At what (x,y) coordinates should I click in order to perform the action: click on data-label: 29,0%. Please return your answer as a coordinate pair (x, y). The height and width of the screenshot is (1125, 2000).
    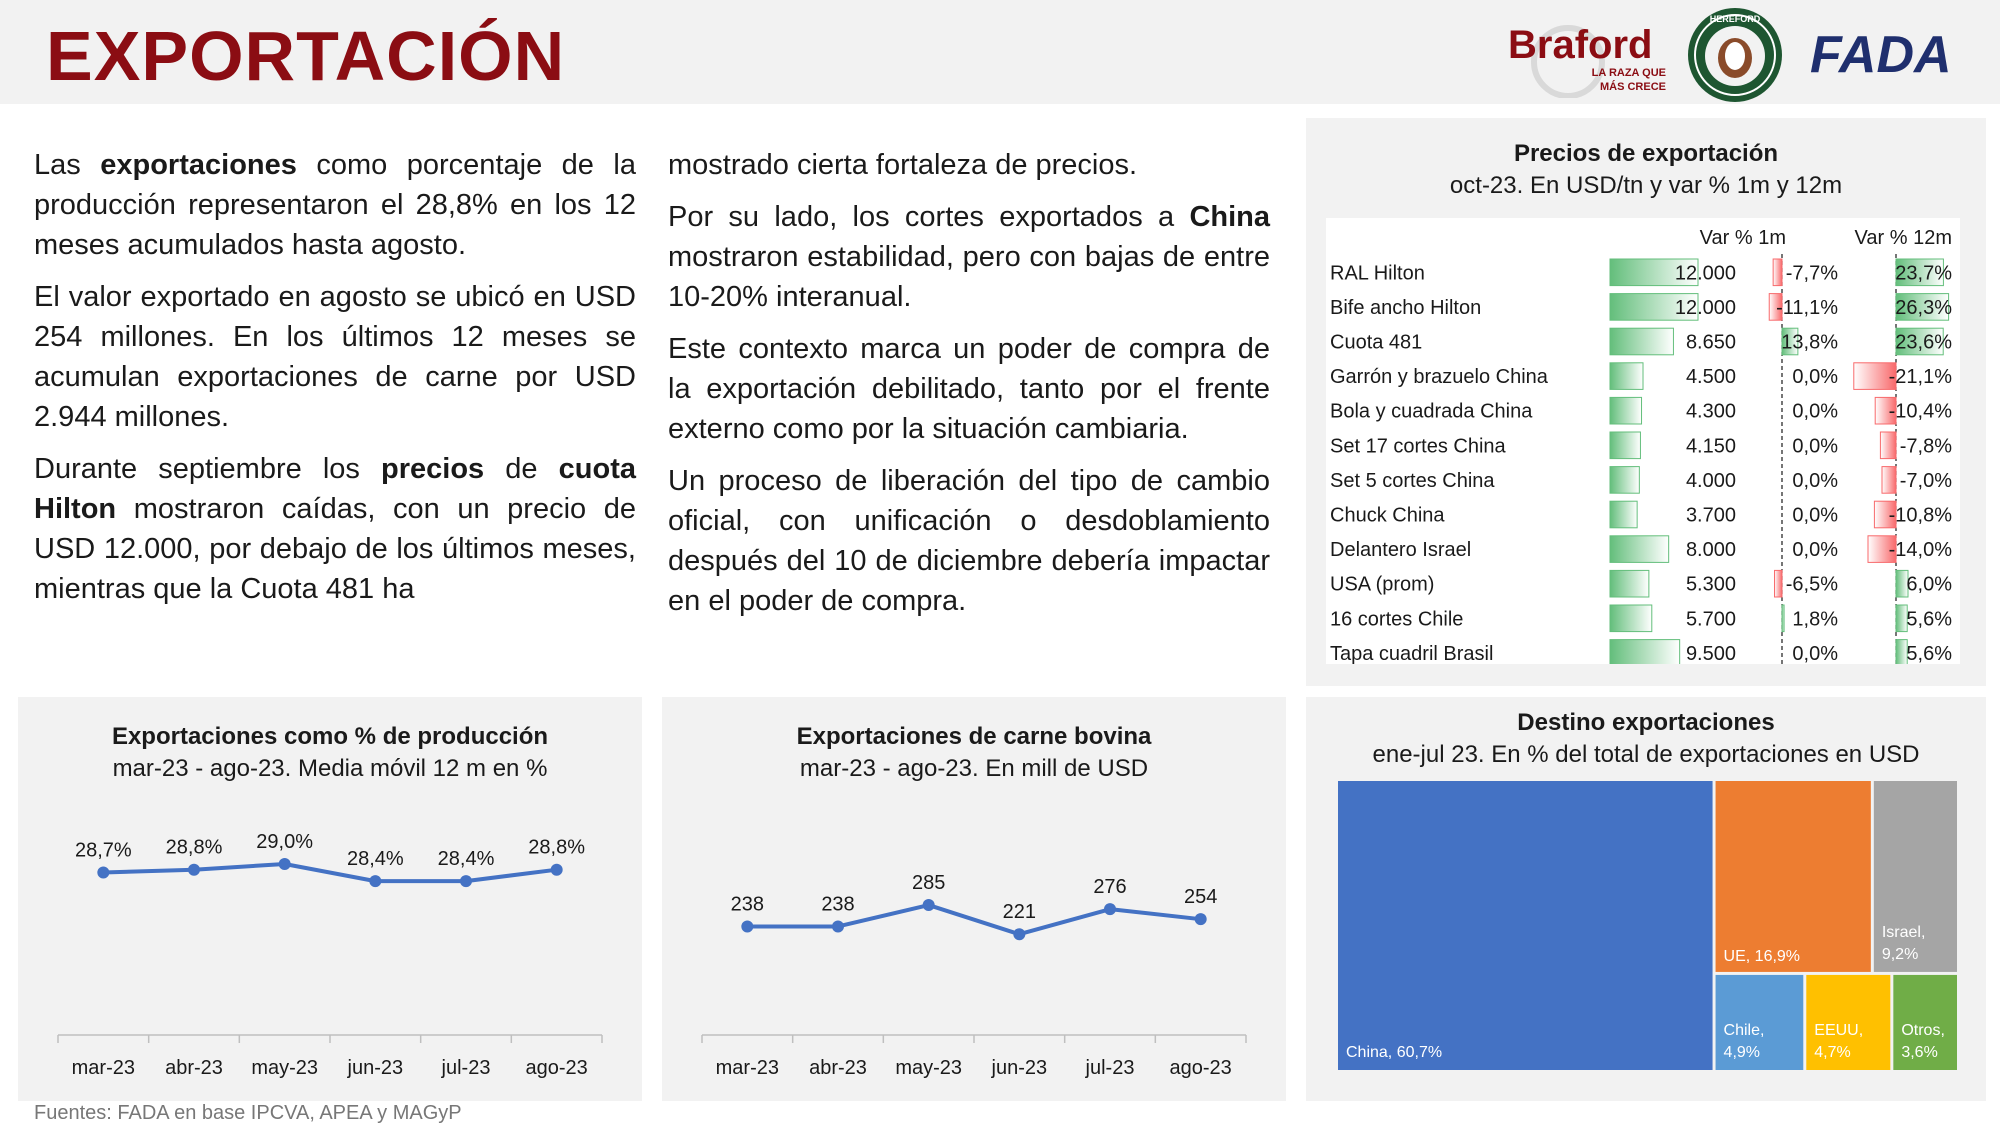
    Looking at the image, I should click on (284, 842).